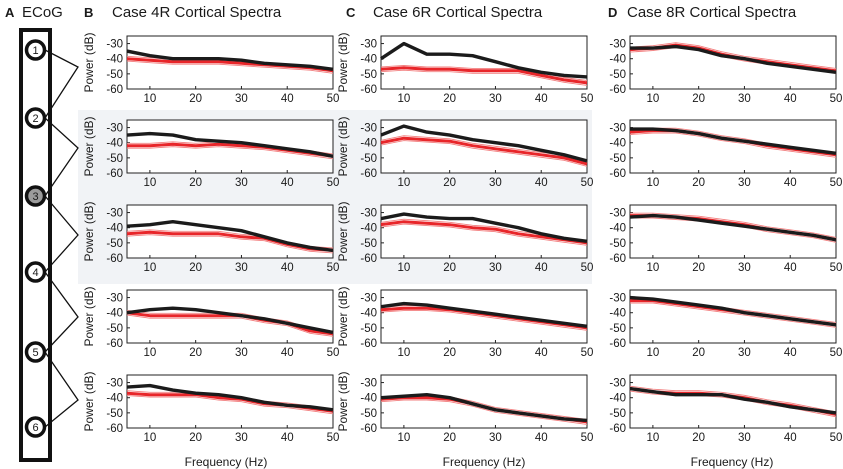 This screenshot has width=843, height=469. I want to click on xlabel-8r: Frequency (Hz), so click(732, 462).